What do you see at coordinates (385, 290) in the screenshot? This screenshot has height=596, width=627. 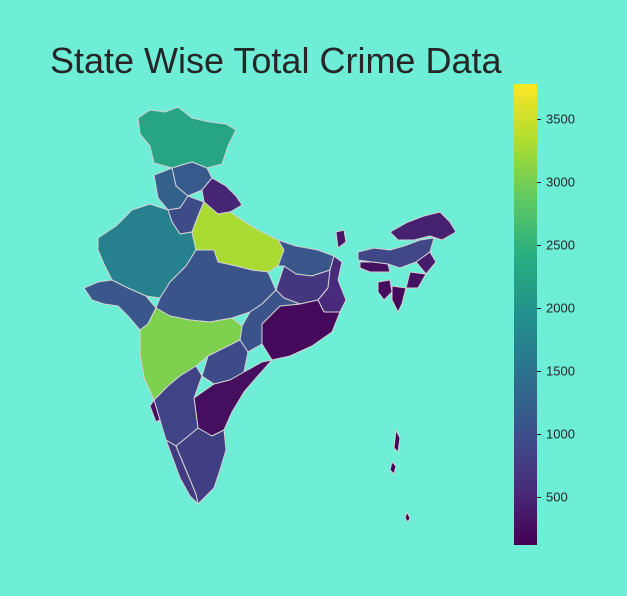 I see `region-tripura` at bounding box center [385, 290].